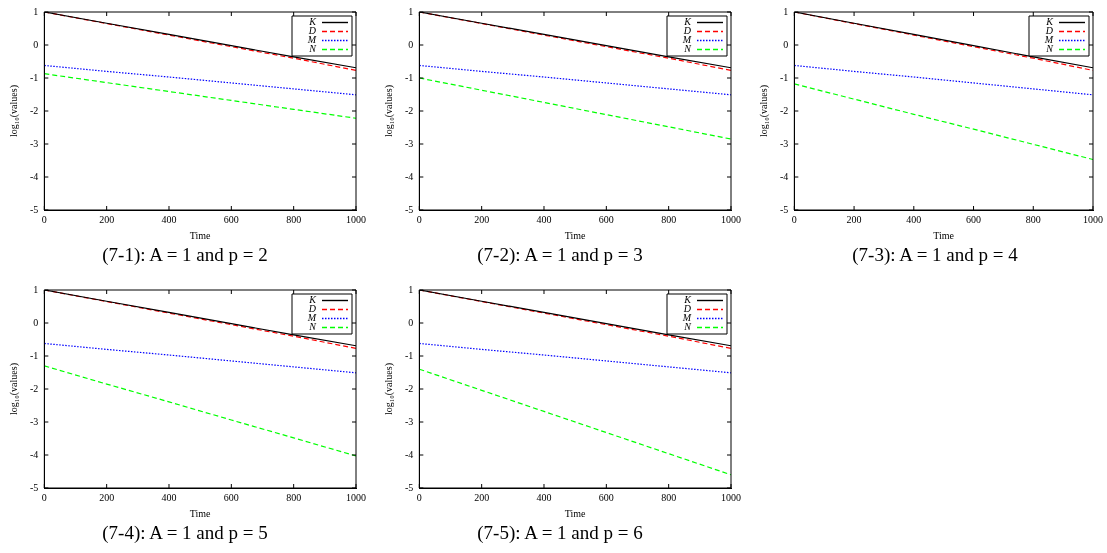 The image size is (1107, 553). I want to click on text: (7-5): A = 1 and p = 6, so click(560, 533).